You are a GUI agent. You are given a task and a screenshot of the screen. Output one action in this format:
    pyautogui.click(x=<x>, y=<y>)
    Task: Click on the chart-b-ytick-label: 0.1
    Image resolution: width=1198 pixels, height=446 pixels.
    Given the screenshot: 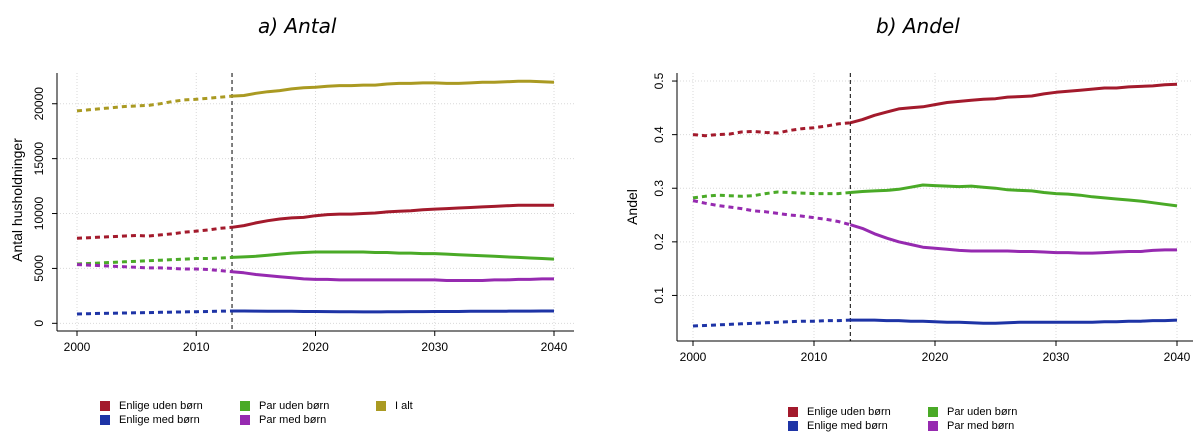 What is the action you would take?
    pyautogui.click(x=659, y=295)
    